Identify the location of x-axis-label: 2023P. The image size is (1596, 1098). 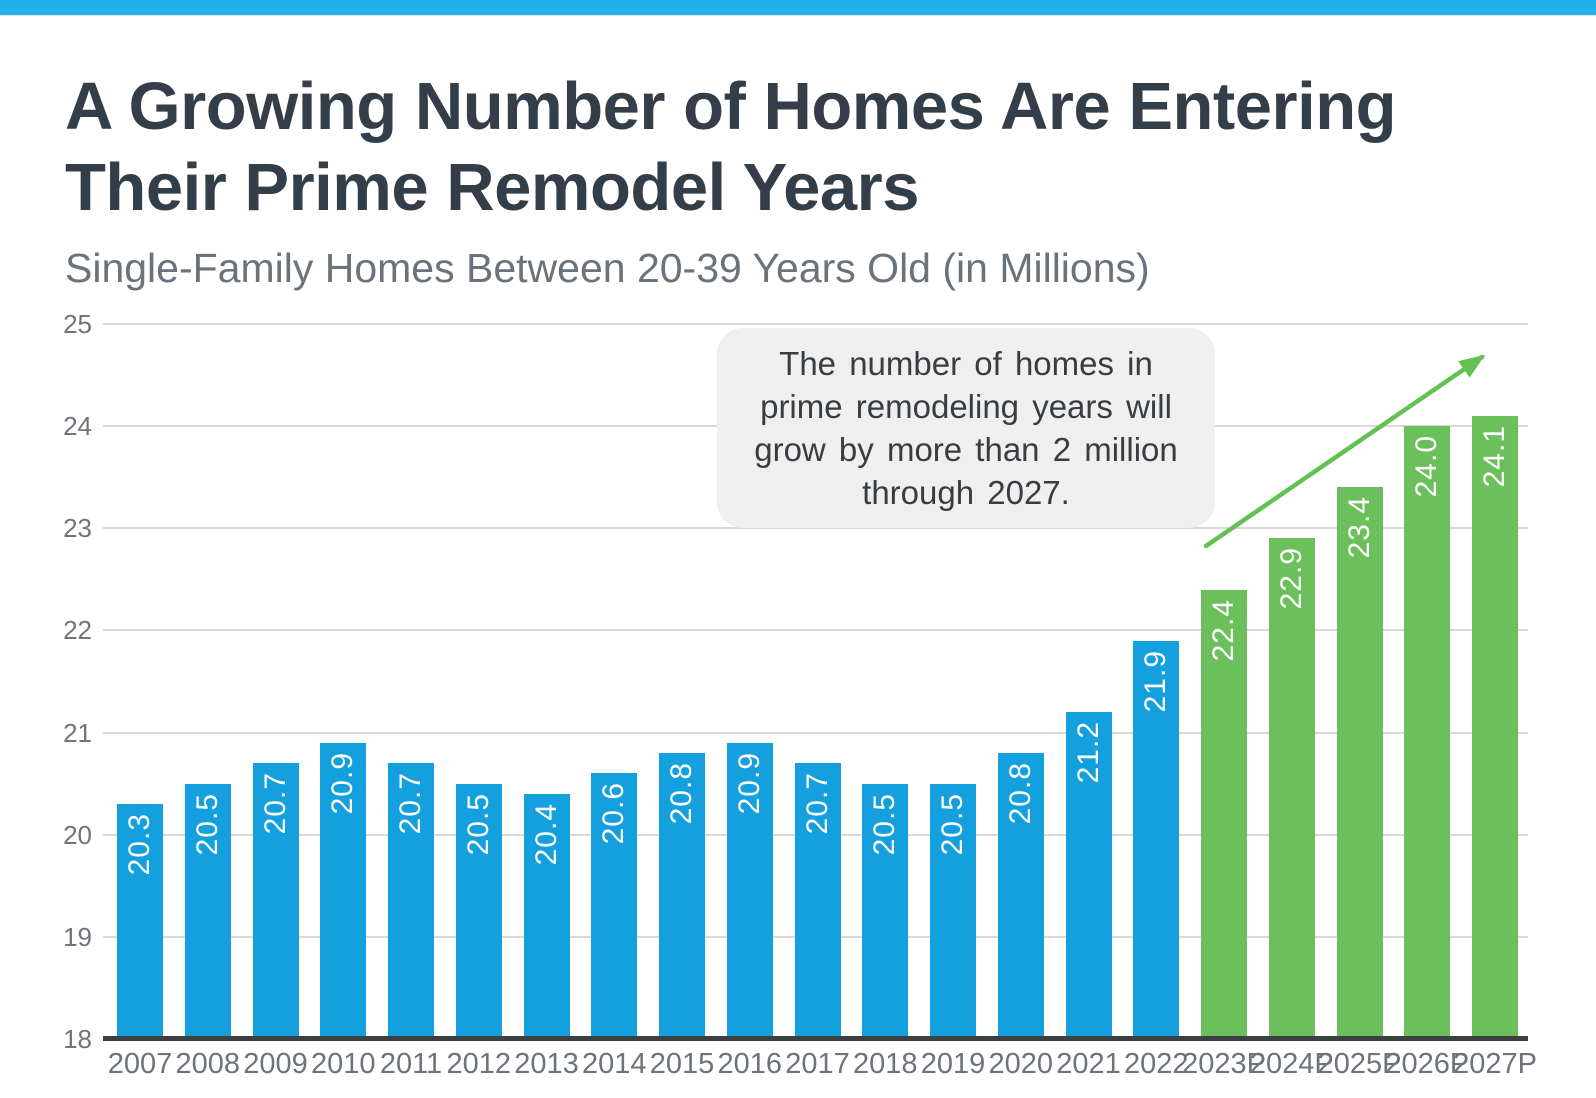
(1224, 1064).